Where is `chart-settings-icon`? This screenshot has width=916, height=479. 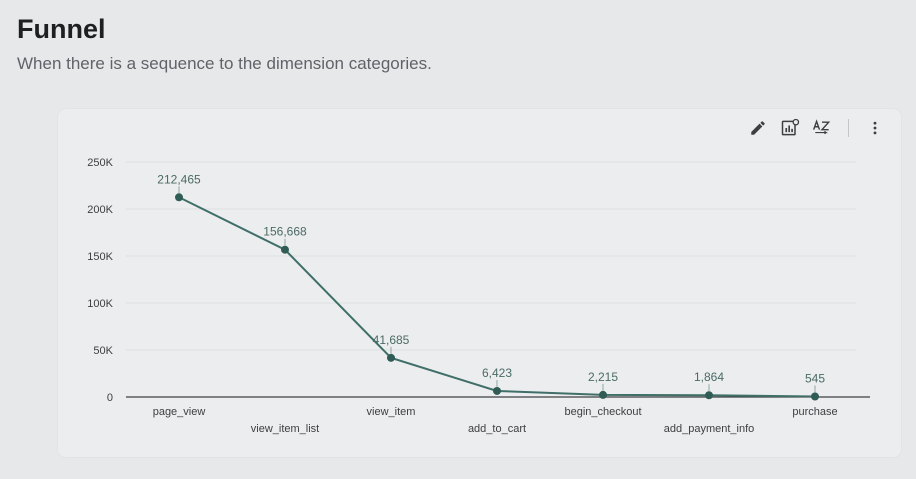 chart-settings-icon is located at coordinates (790, 127).